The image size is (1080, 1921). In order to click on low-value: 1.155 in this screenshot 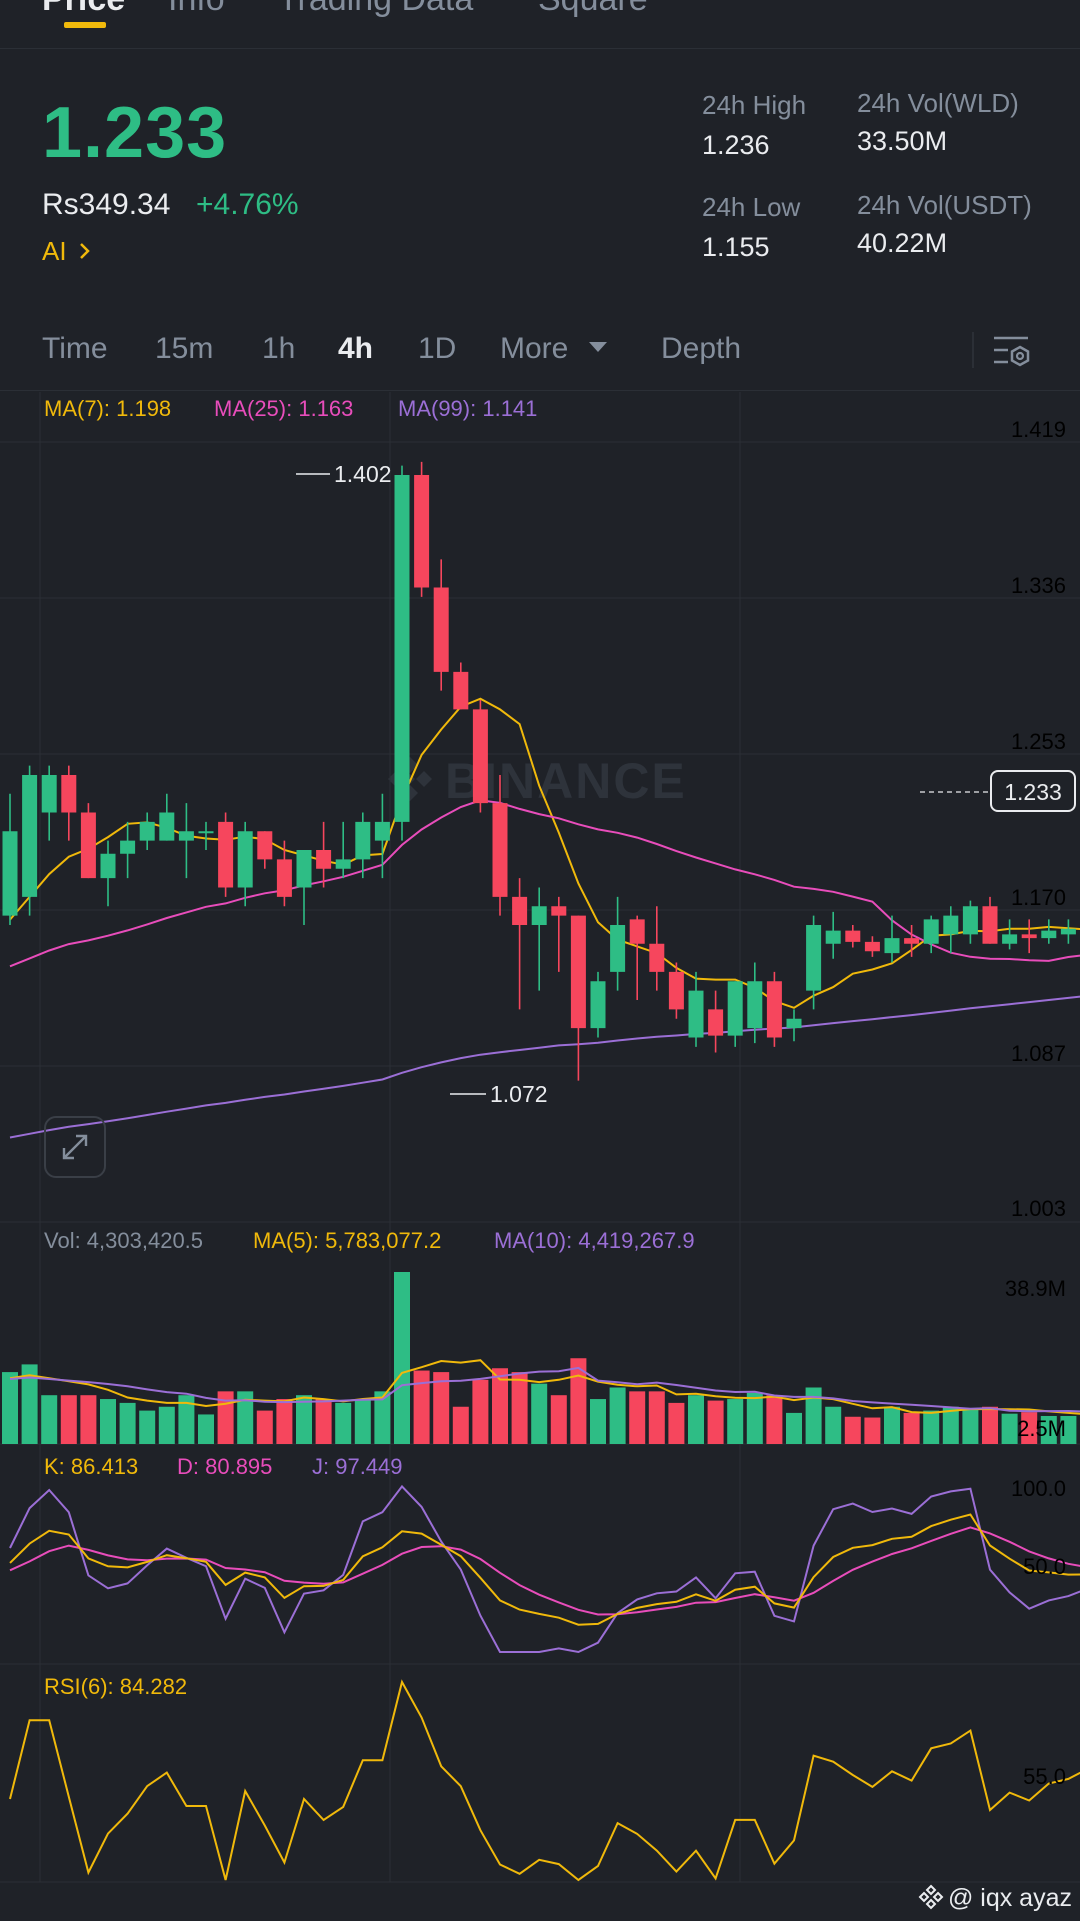, I will do `click(736, 247)`.